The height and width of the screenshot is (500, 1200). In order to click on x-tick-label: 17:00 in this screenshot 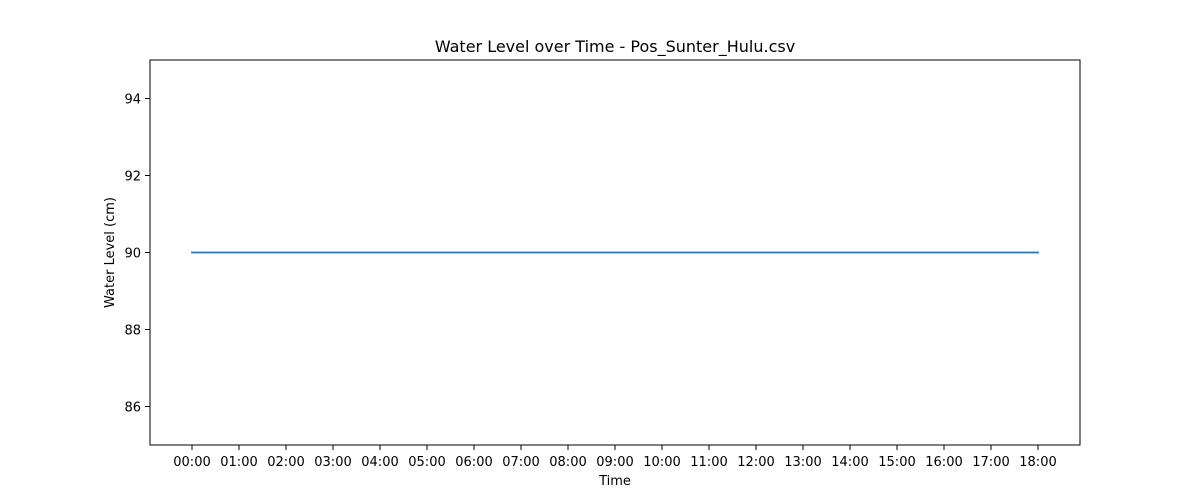, I will do `click(990, 462)`.